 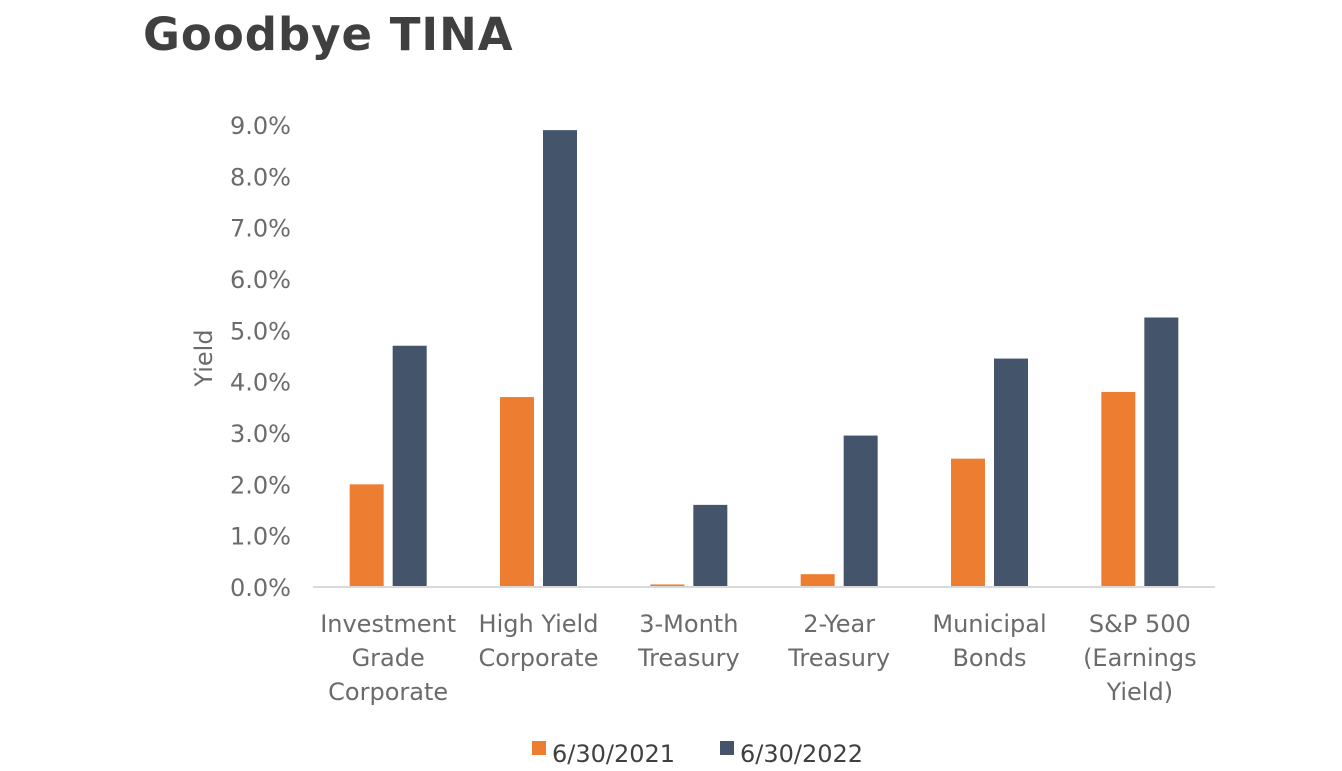 I want to click on category-label: 3-Month, so click(x=688, y=624).